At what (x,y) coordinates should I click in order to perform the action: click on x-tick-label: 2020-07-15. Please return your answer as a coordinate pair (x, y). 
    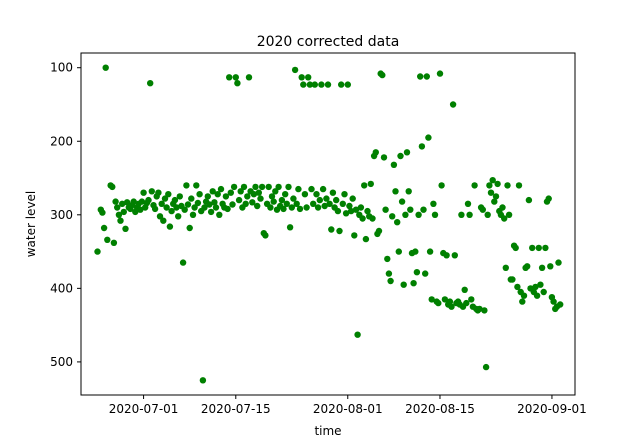
    Looking at the image, I should click on (236, 409).